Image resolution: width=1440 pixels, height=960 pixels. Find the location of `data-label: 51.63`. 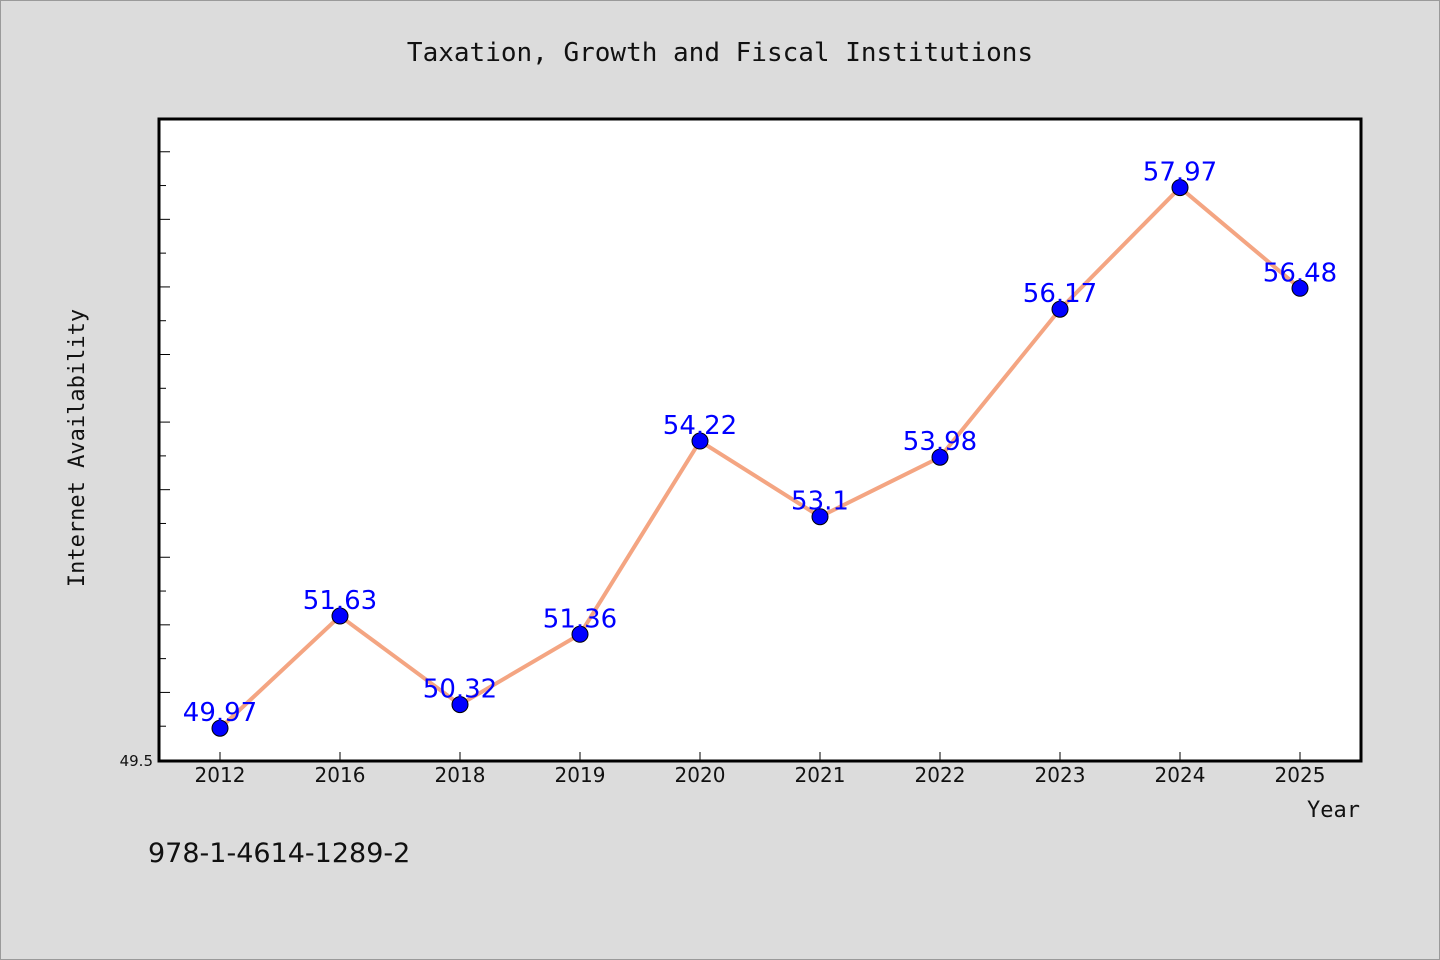

data-label: 51.63 is located at coordinates (340, 601).